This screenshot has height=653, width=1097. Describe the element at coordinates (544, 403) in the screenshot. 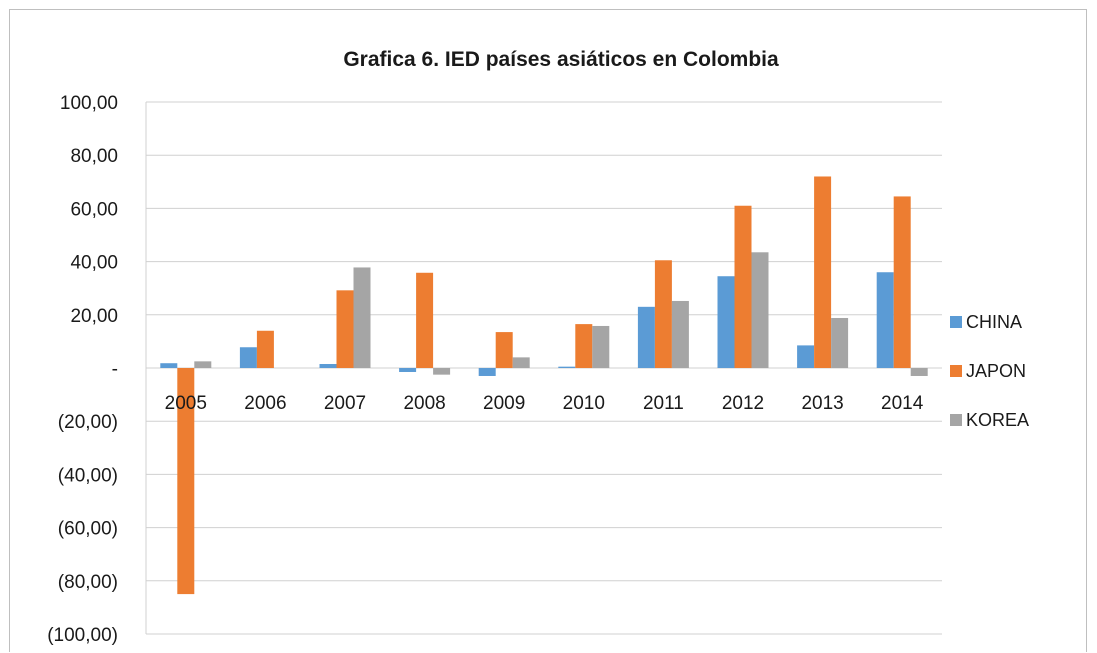

I see `x-axis-tick-labels: 2005 2006 2007 2008 2009 2010 2011 2012 2013 2014` at that location.